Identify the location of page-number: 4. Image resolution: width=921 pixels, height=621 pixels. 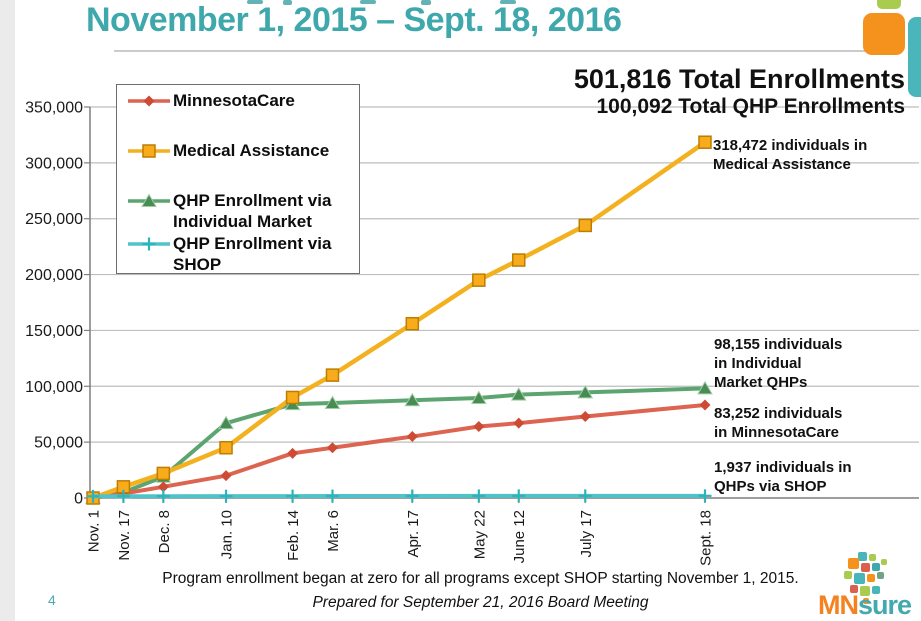
(52, 600).